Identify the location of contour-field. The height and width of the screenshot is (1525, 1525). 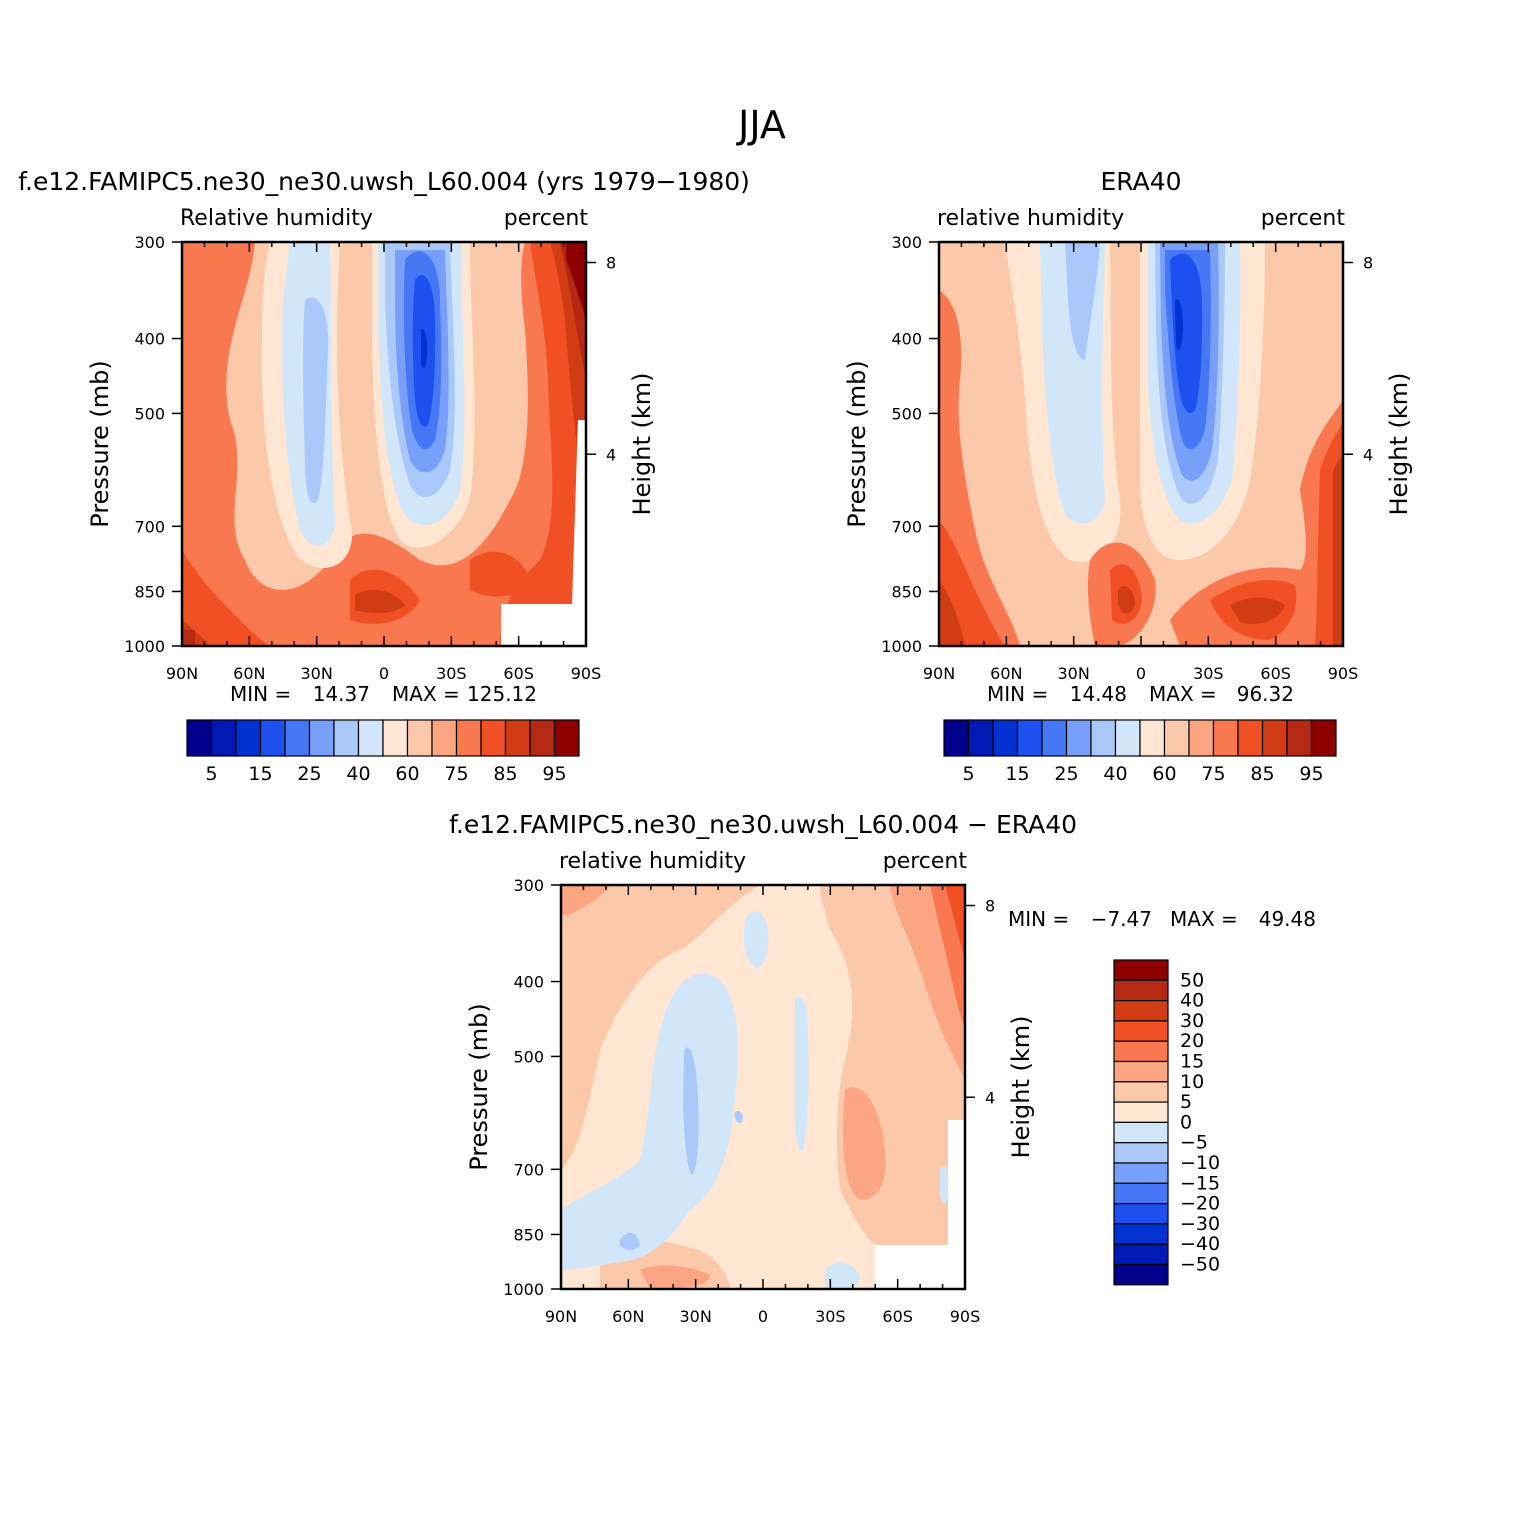
(384, 444).